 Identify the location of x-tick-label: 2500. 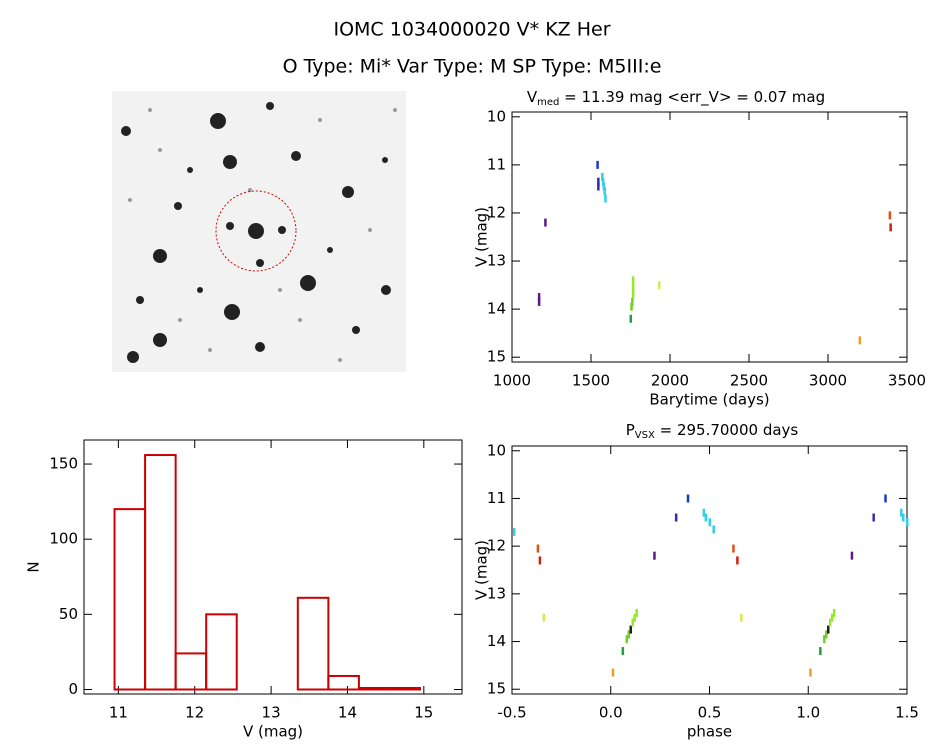
(749, 381).